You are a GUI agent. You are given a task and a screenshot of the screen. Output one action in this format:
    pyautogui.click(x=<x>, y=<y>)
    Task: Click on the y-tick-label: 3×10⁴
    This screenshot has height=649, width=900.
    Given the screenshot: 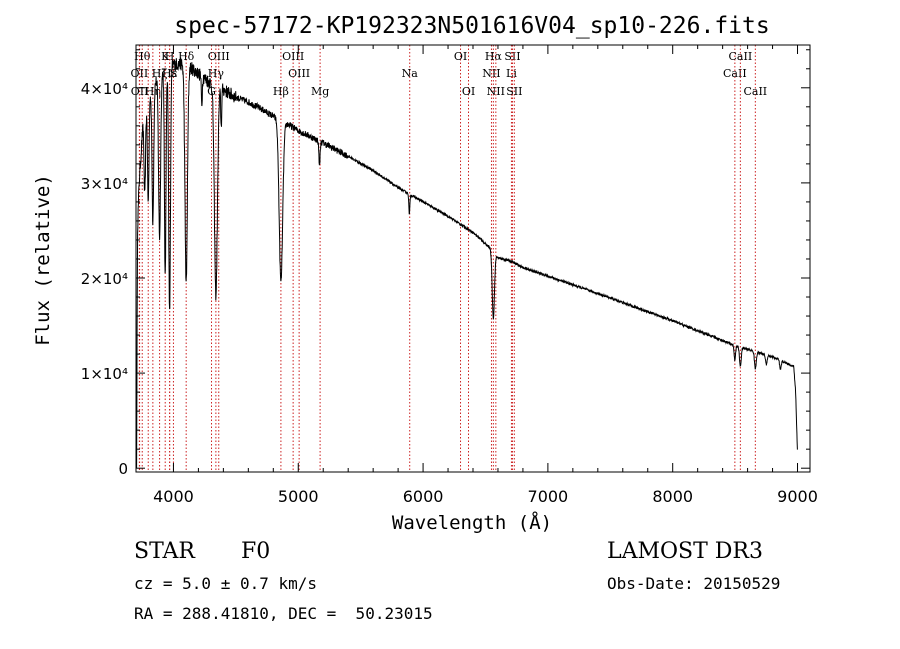 What is the action you would take?
    pyautogui.click(x=104, y=184)
    